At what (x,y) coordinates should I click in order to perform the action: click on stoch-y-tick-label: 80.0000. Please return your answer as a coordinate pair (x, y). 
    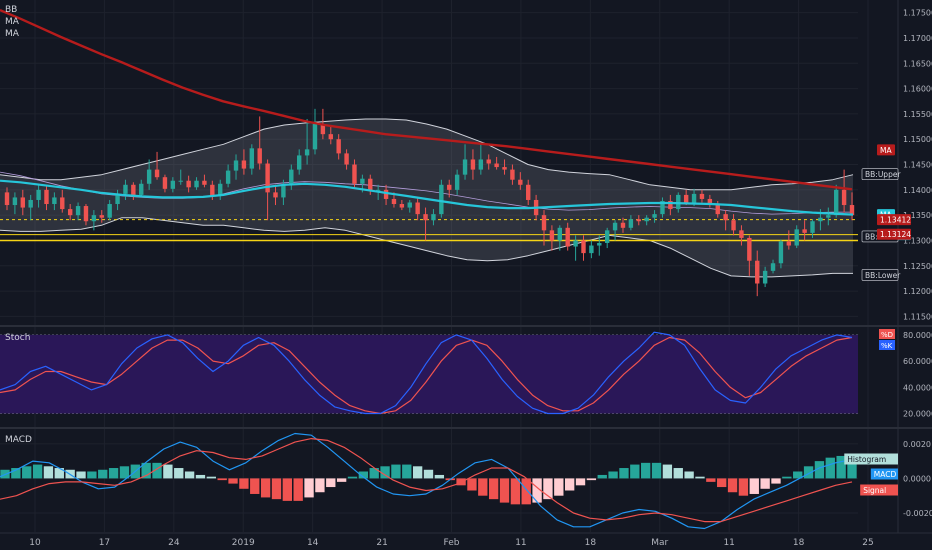
    Looking at the image, I should click on (917, 335).